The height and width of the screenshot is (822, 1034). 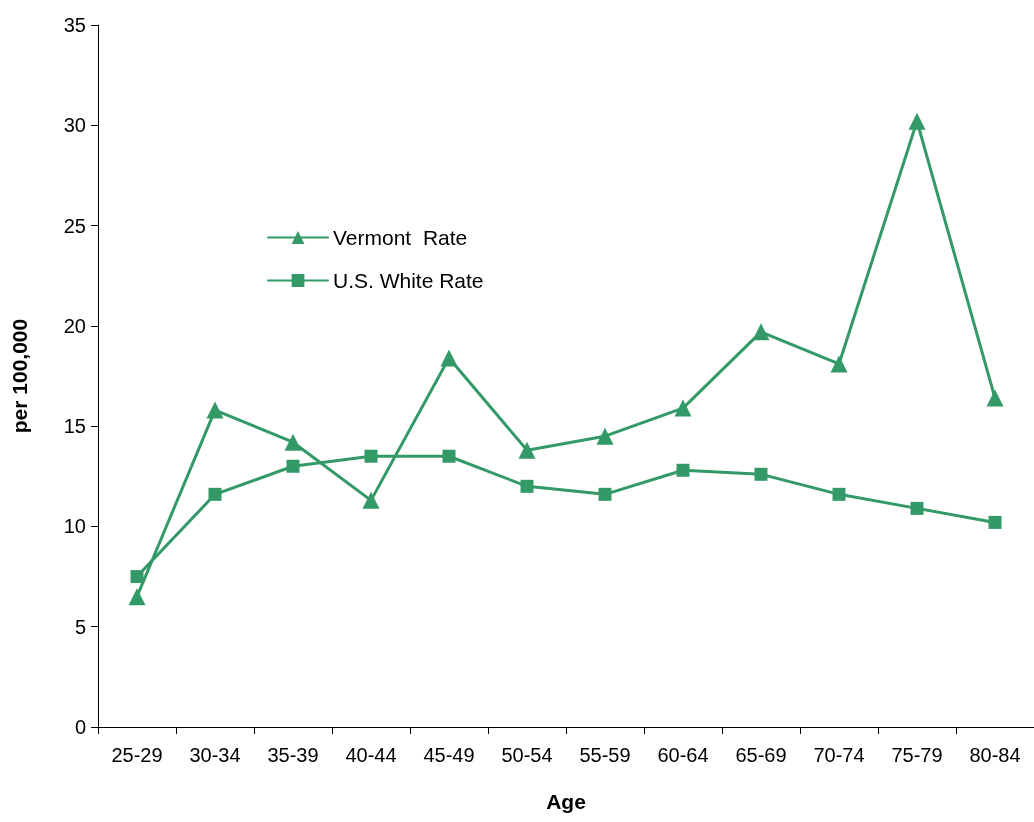 I want to click on y-tick-label: 25, so click(x=74, y=225).